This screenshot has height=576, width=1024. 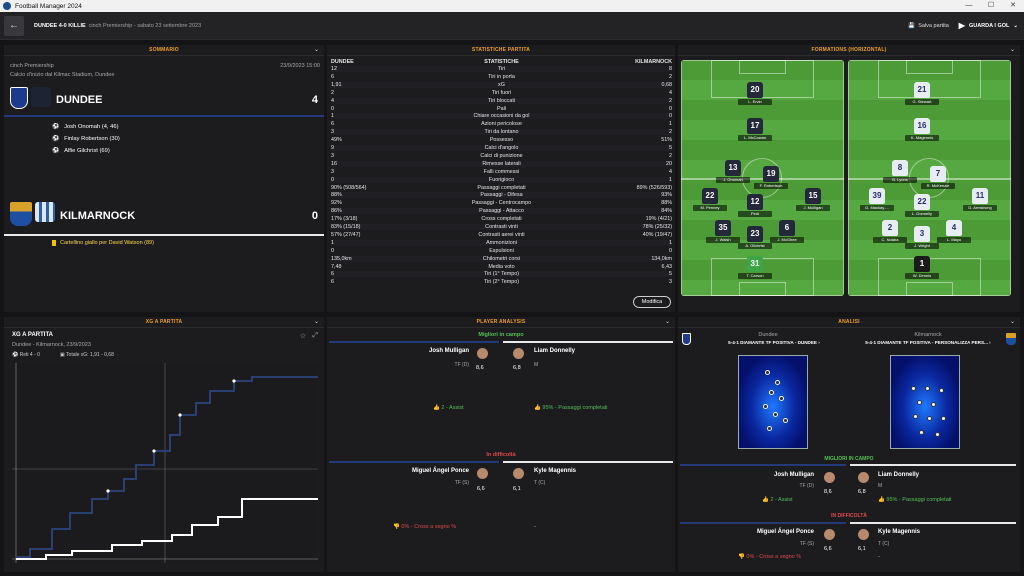 I want to click on best-label: Migliori in campo, so click(x=501, y=335).